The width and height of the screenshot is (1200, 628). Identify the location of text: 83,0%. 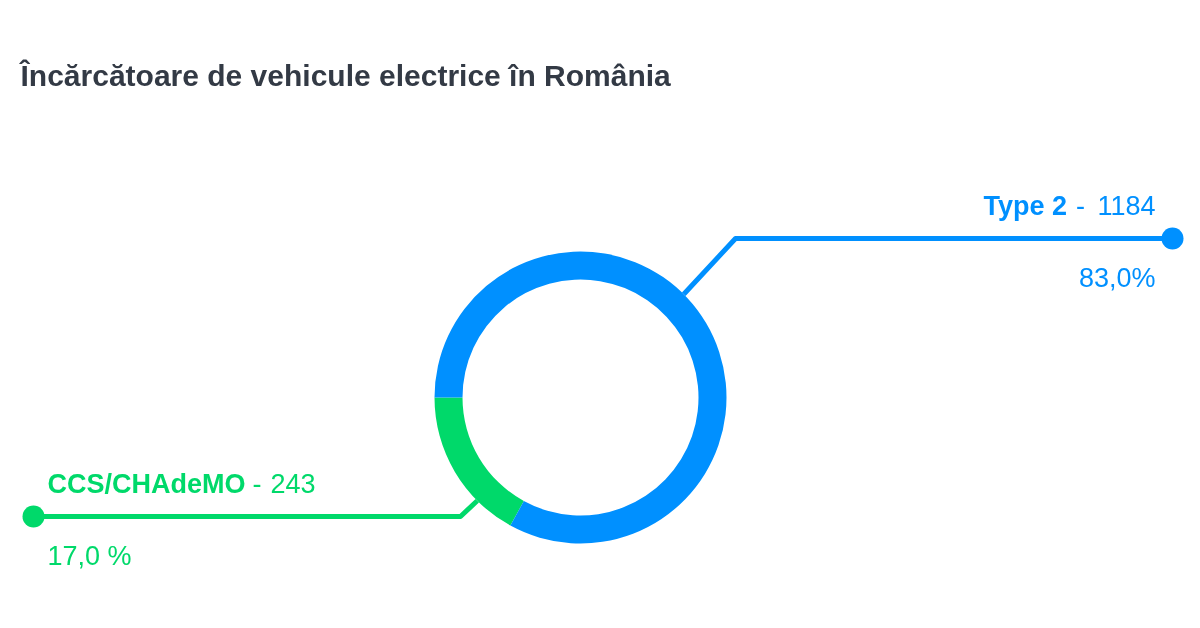
(1117, 277).